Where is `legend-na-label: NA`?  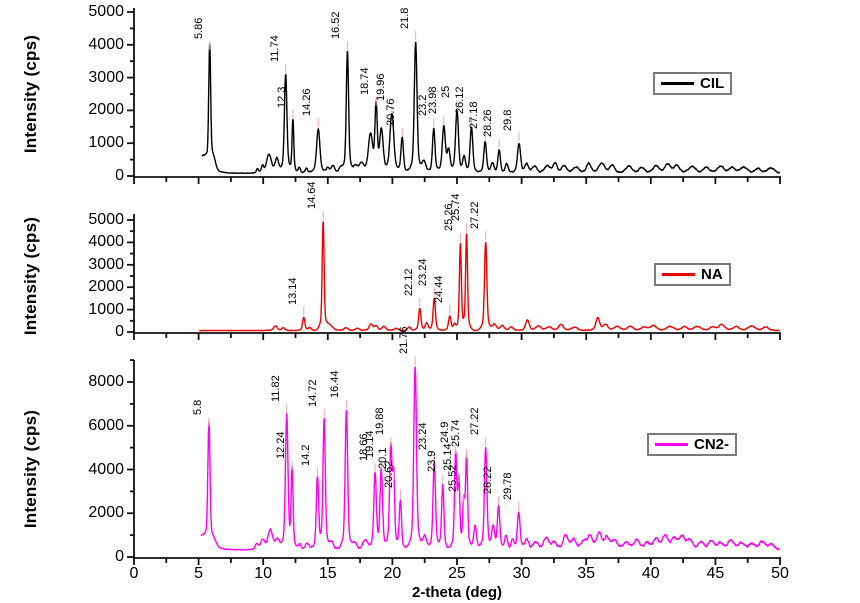 legend-na-label: NA is located at coordinates (712, 274).